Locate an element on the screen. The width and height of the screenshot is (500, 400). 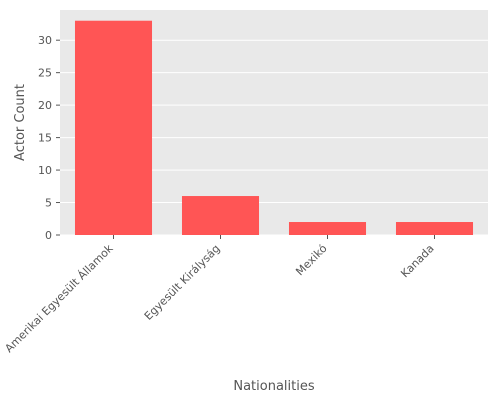
y-tick-label: 0 is located at coordinates (48, 235).